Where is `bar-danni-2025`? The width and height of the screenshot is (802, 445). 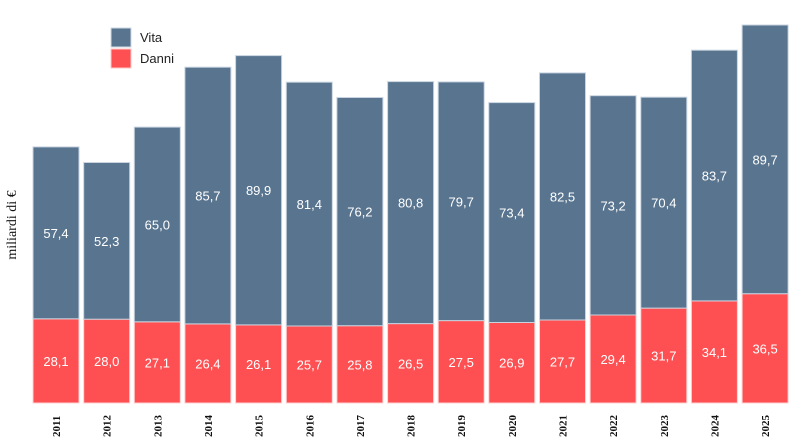
bar-danni-2025 is located at coordinates (765, 348).